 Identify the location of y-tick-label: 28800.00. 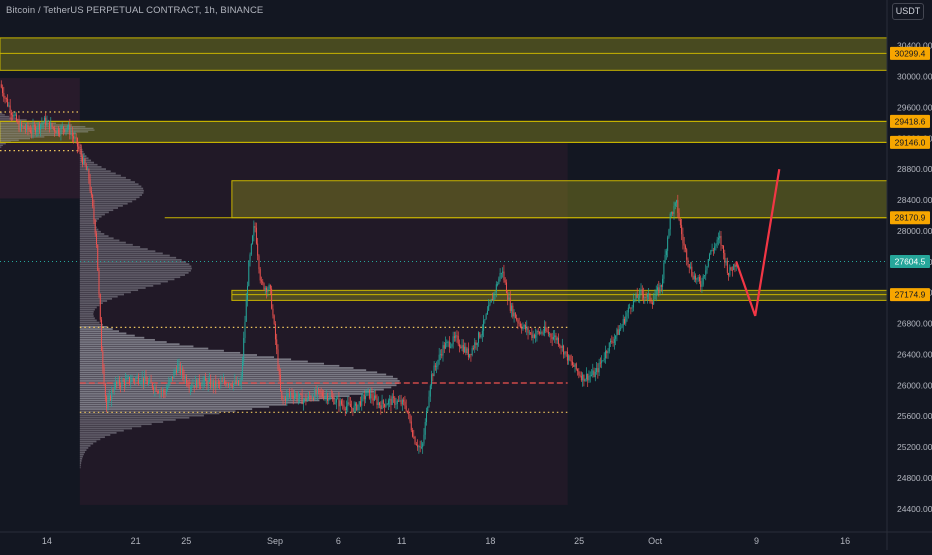
(914, 169).